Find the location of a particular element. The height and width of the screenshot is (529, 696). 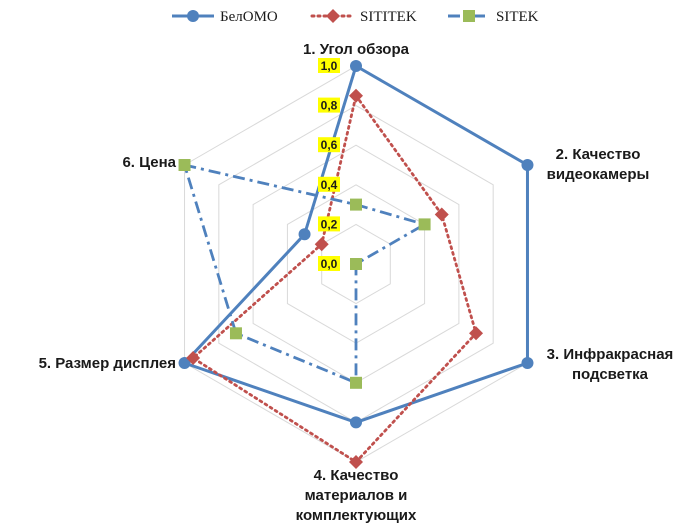

tick-label: 1,0 is located at coordinates (329, 65).